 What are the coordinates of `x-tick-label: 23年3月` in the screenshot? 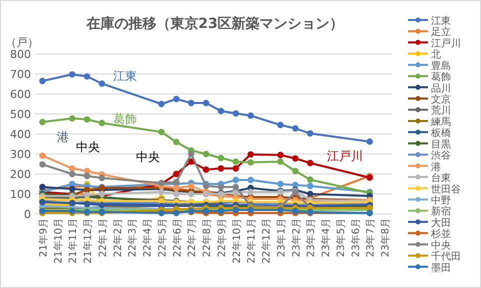 It's located at (311, 238).